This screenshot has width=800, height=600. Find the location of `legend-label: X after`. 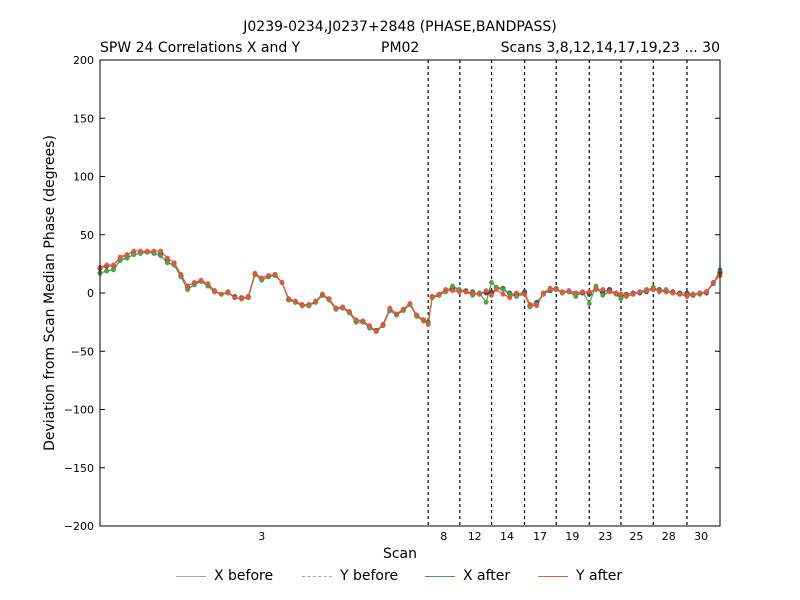

legend-label: X after is located at coordinates (487, 576).